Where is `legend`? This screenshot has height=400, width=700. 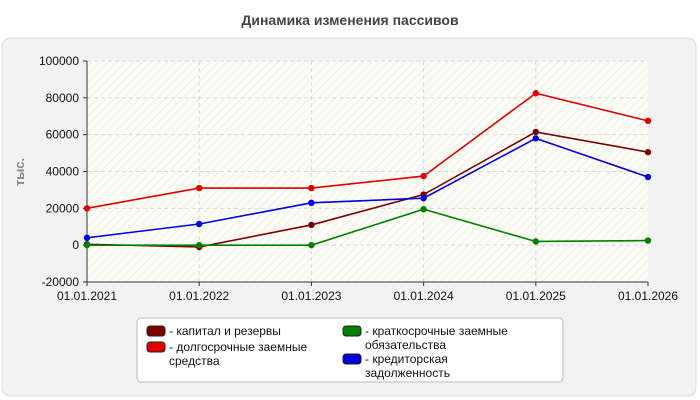 legend is located at coordinates (350, 350).